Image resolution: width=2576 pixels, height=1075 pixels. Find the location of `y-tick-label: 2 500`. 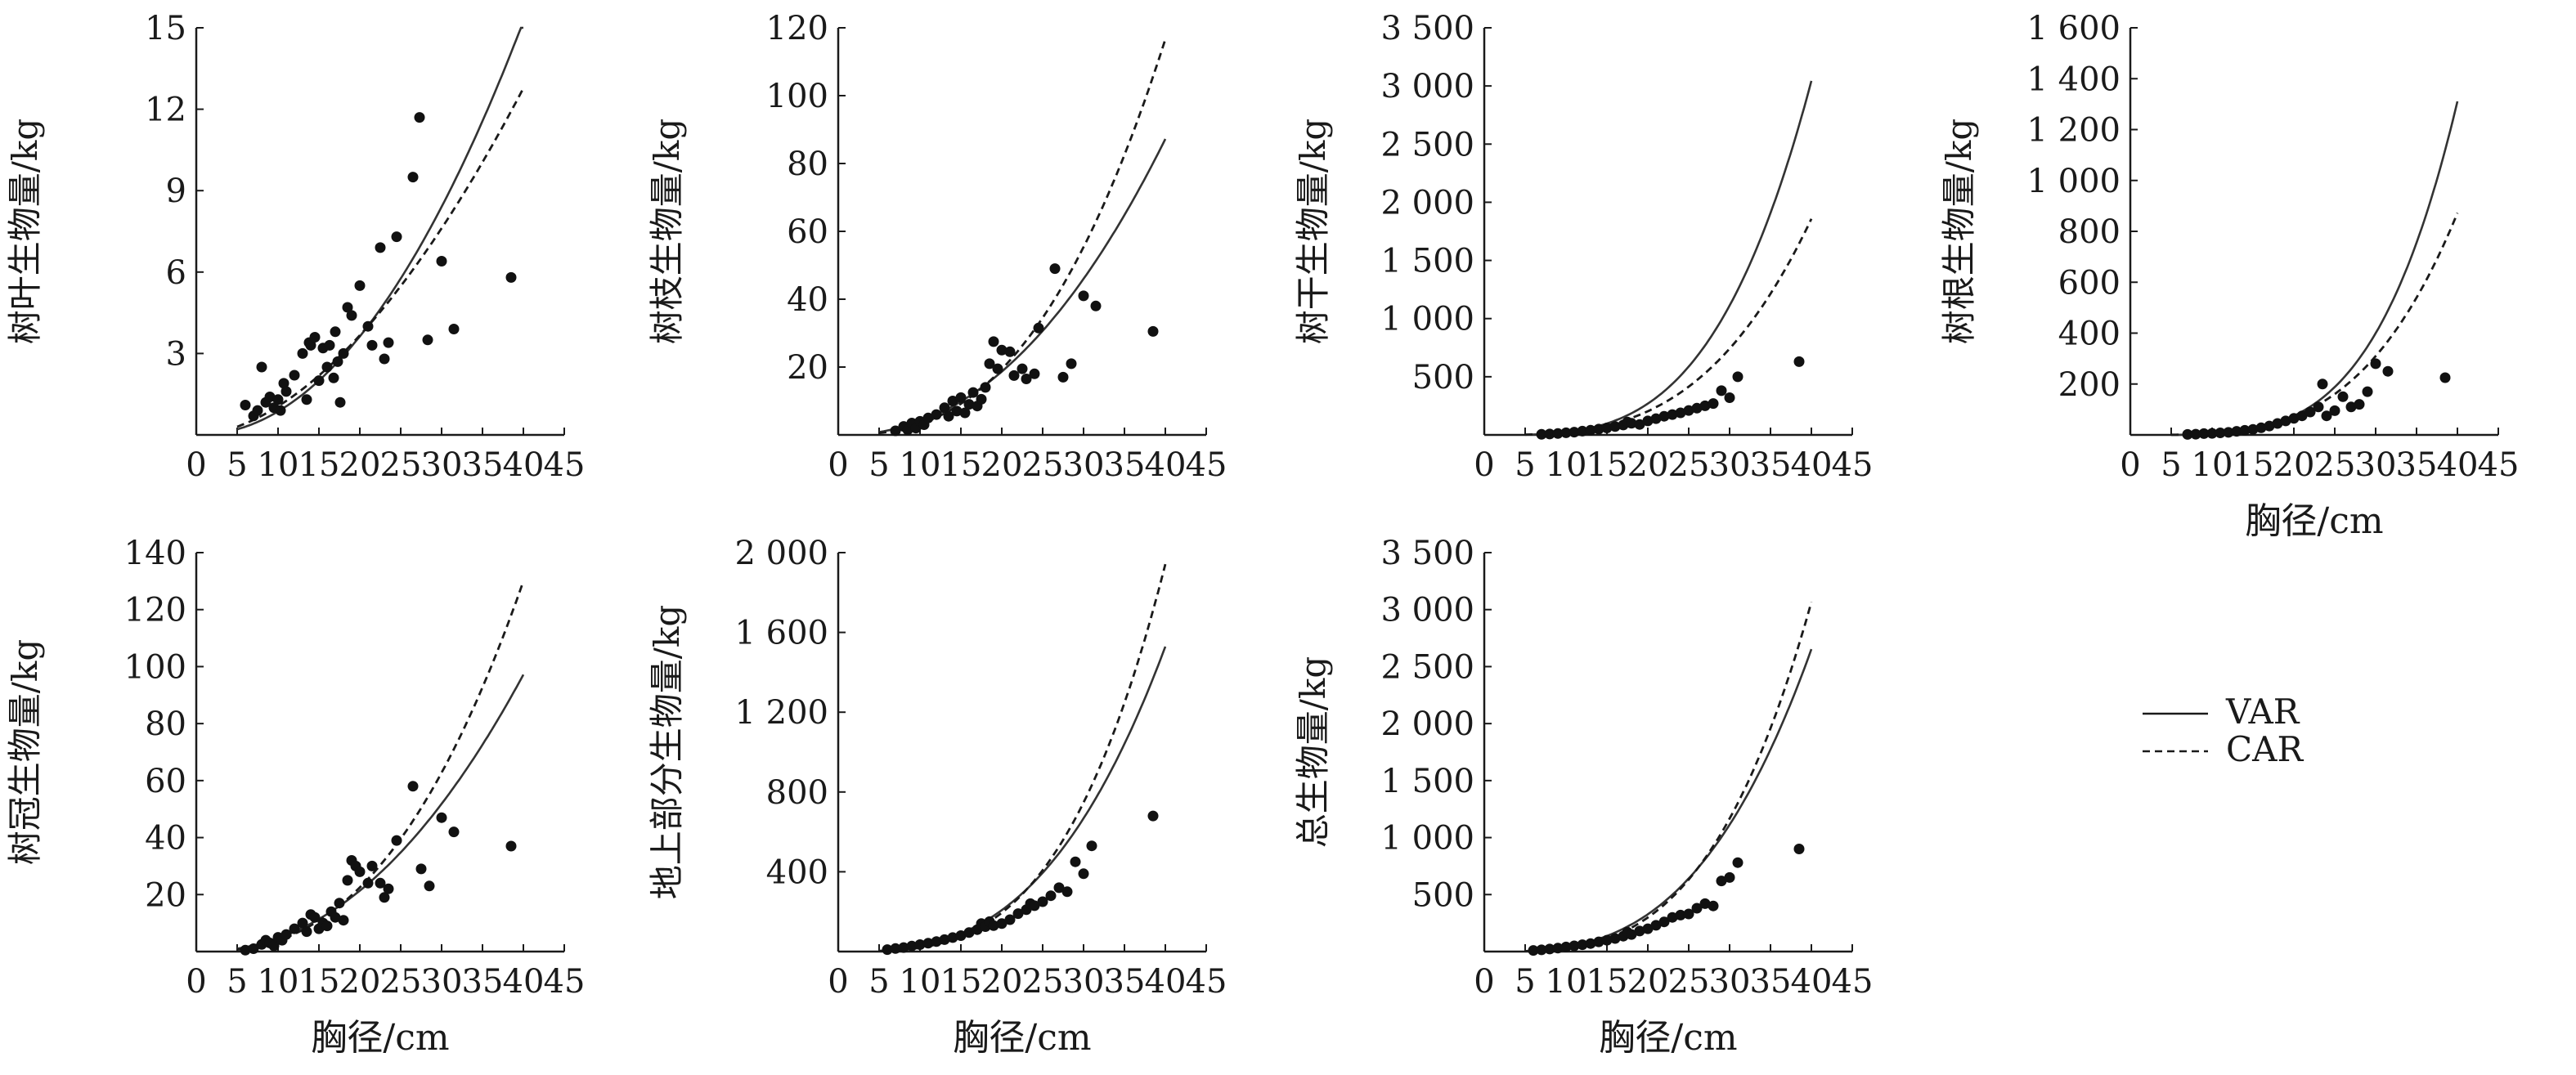

y-tick-label: 2 500 is located at coordinates (1427, 144).